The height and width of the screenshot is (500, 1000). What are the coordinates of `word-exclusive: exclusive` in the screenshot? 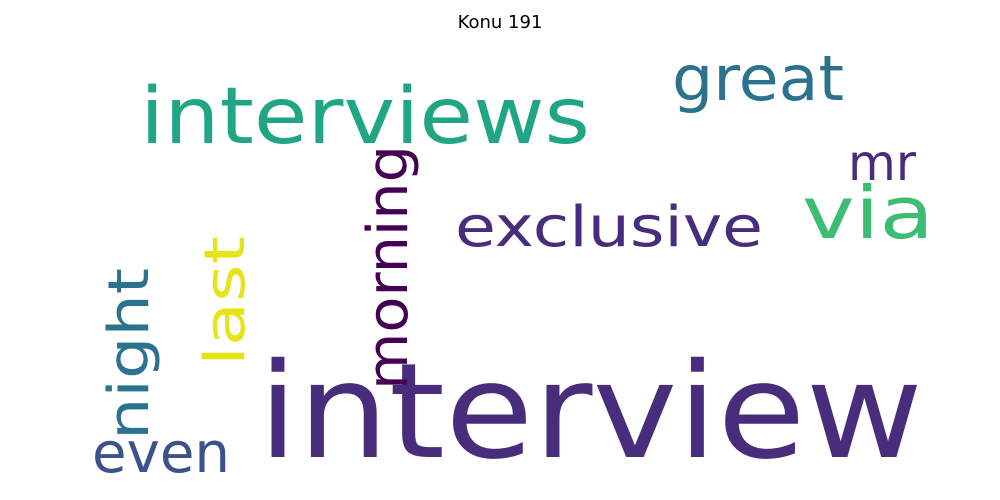 It's located at (609, 227).